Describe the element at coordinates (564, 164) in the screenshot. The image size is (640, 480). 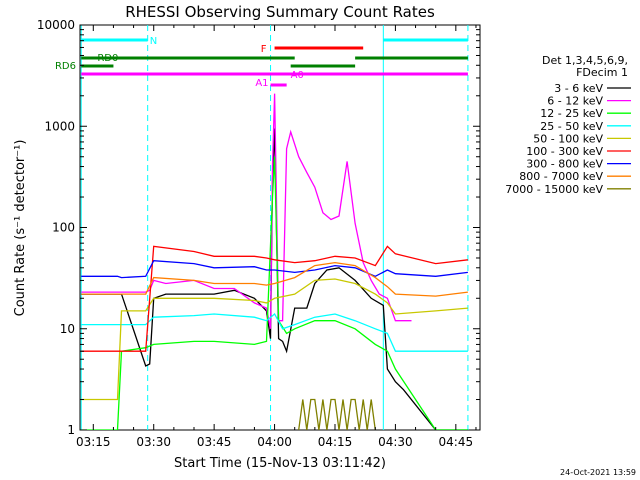
I see `legend-label-7: 300 - 800 keV` at that location.